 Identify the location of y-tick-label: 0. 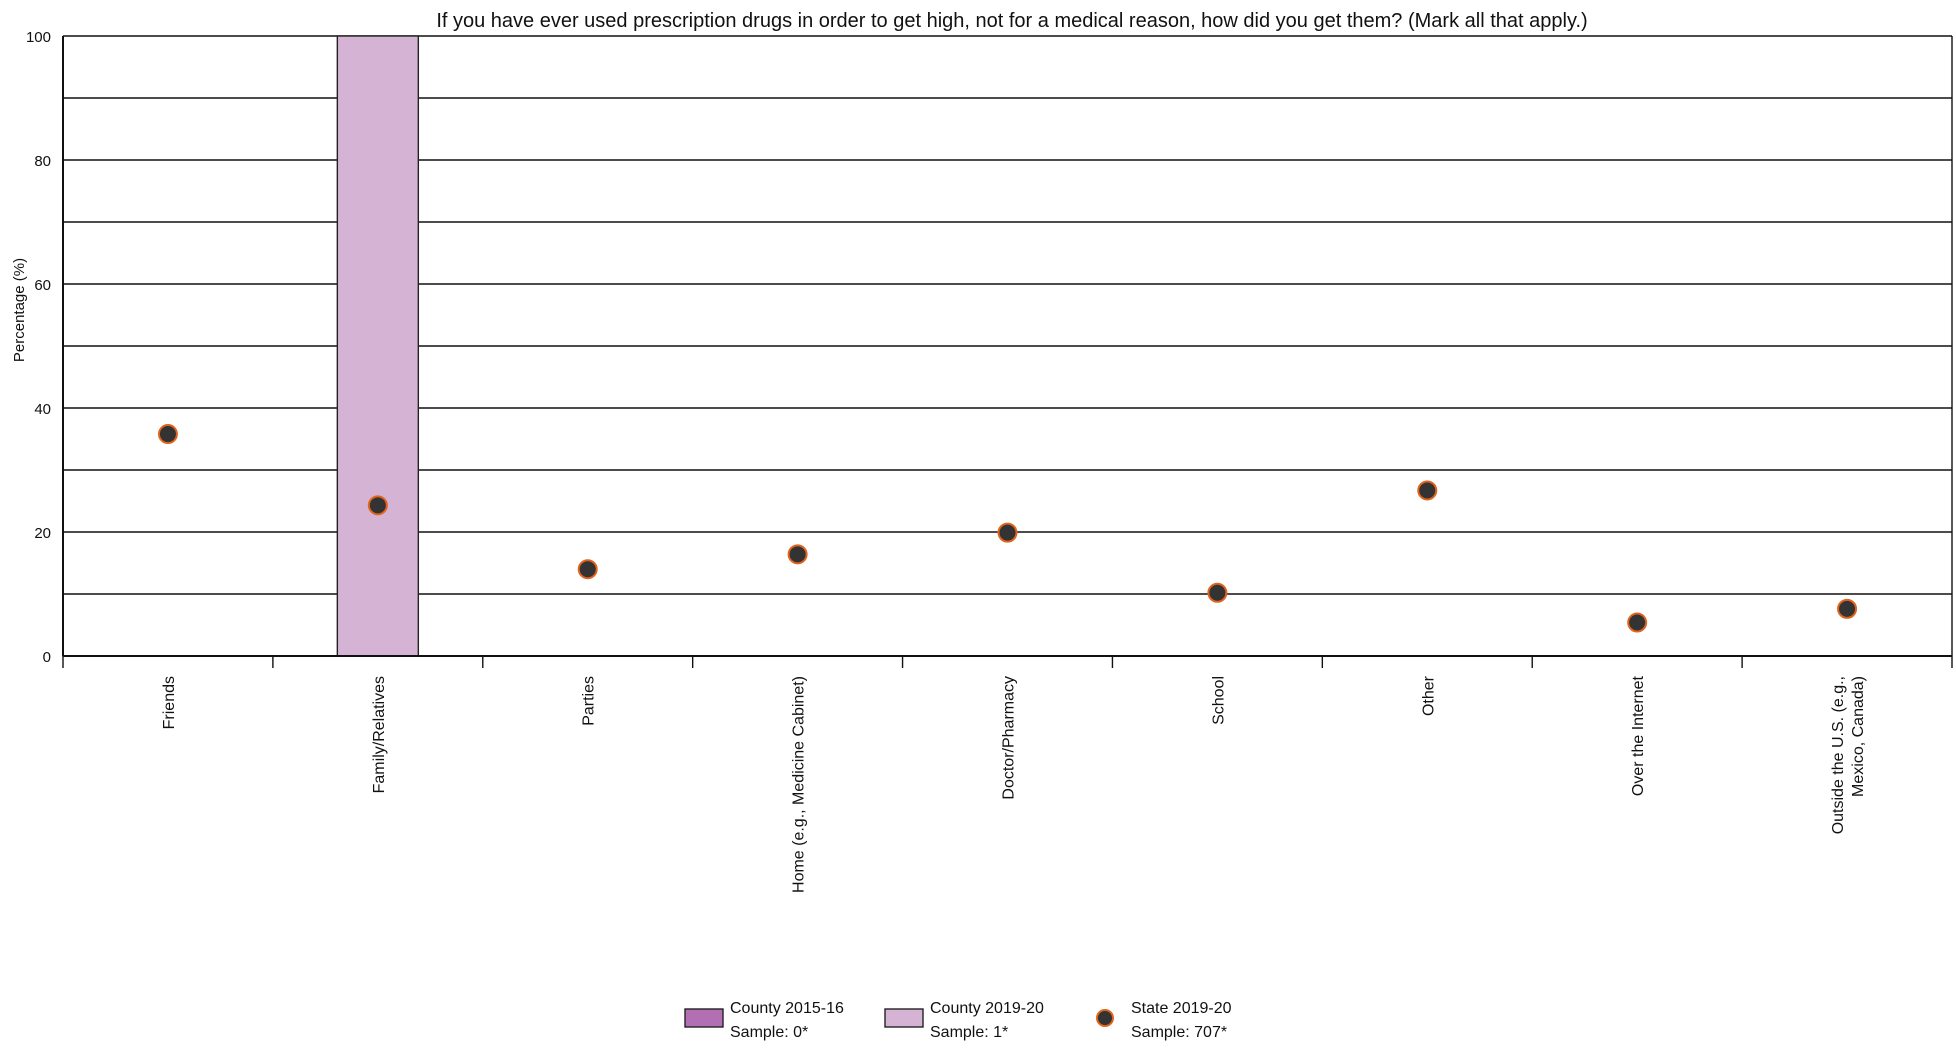
(47, 657).